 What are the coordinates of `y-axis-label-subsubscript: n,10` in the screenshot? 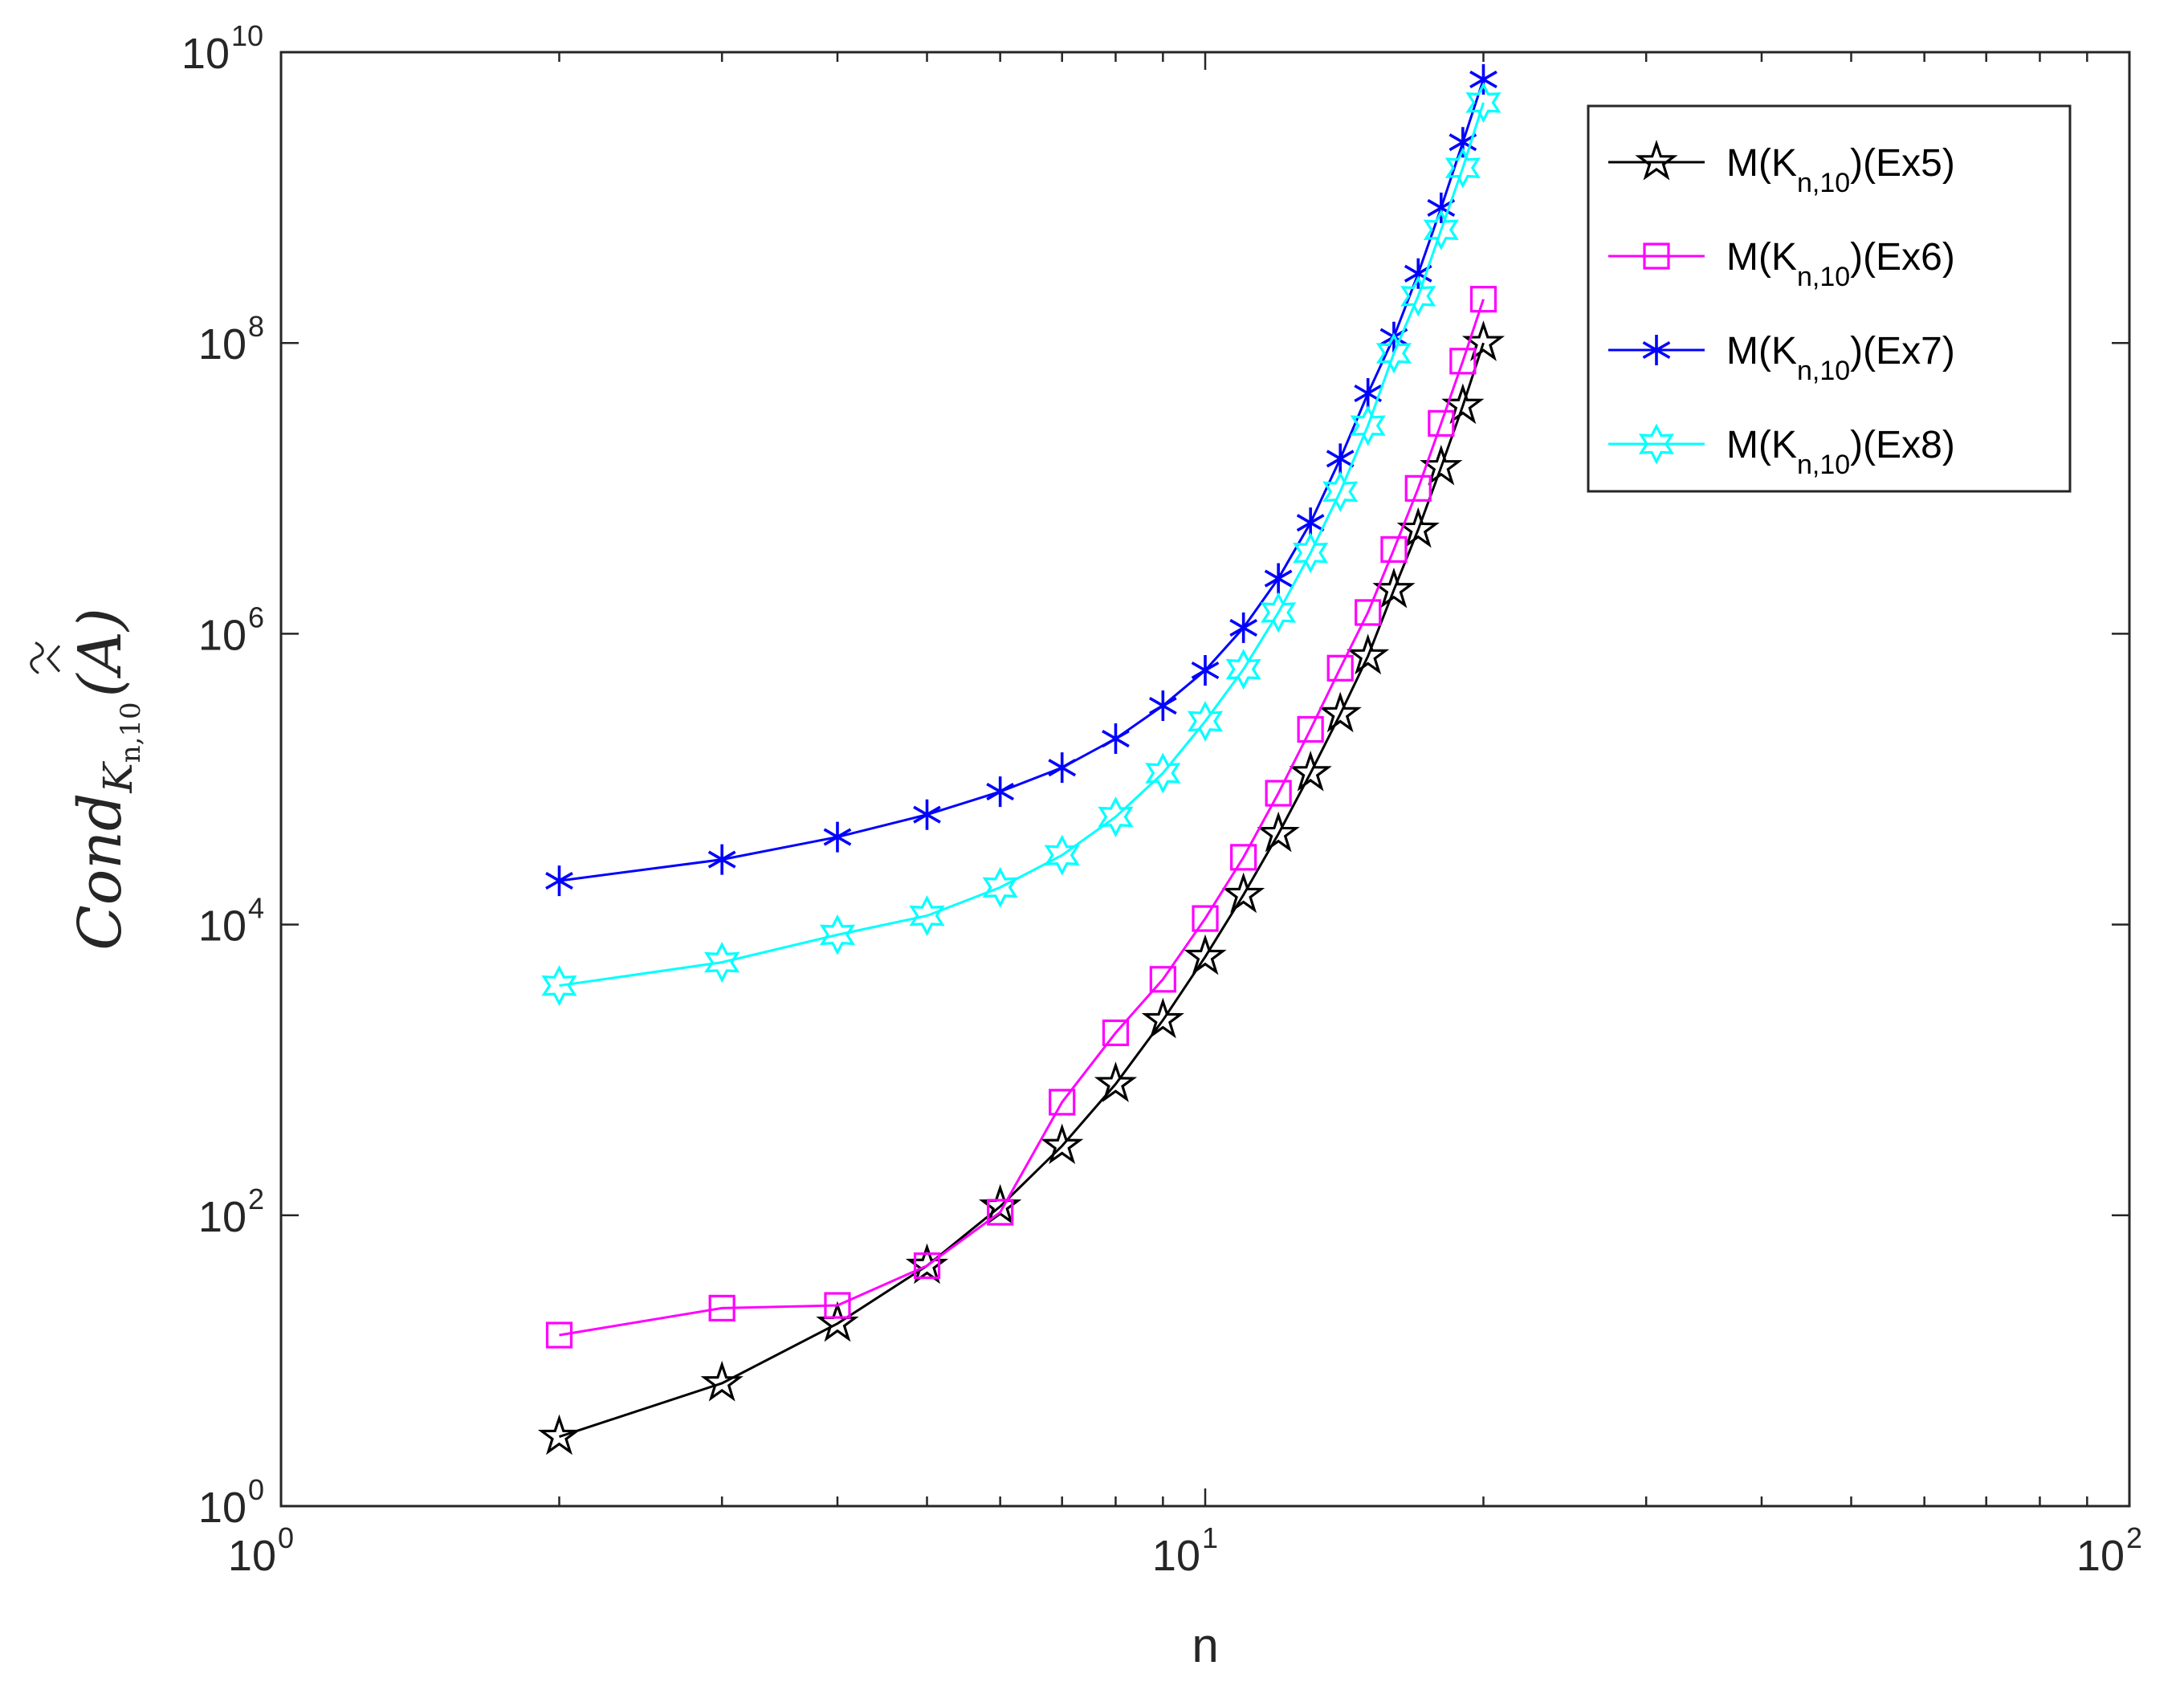 It's located at (131, 732).